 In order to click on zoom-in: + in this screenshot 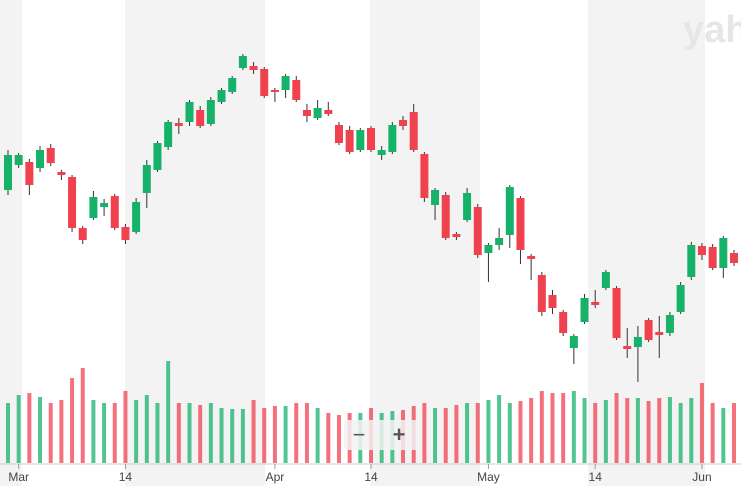, I will do `click(399, 434)`.